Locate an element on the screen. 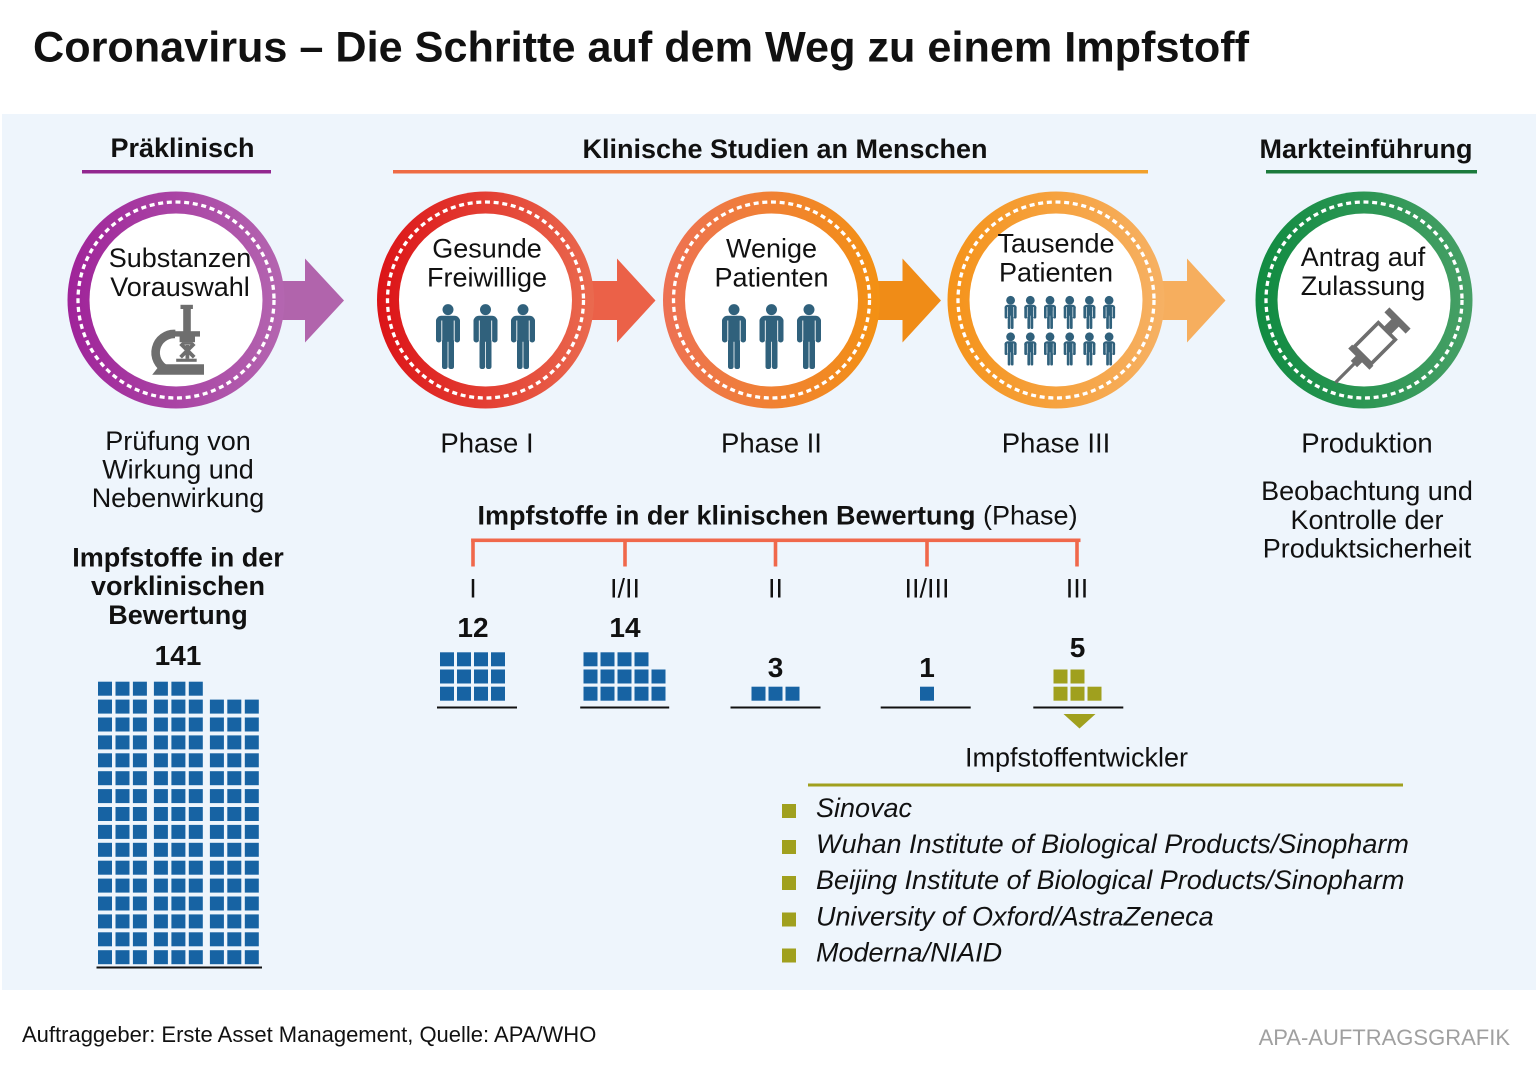  svg-text: Produktion is located at coordinates (1366, 443).